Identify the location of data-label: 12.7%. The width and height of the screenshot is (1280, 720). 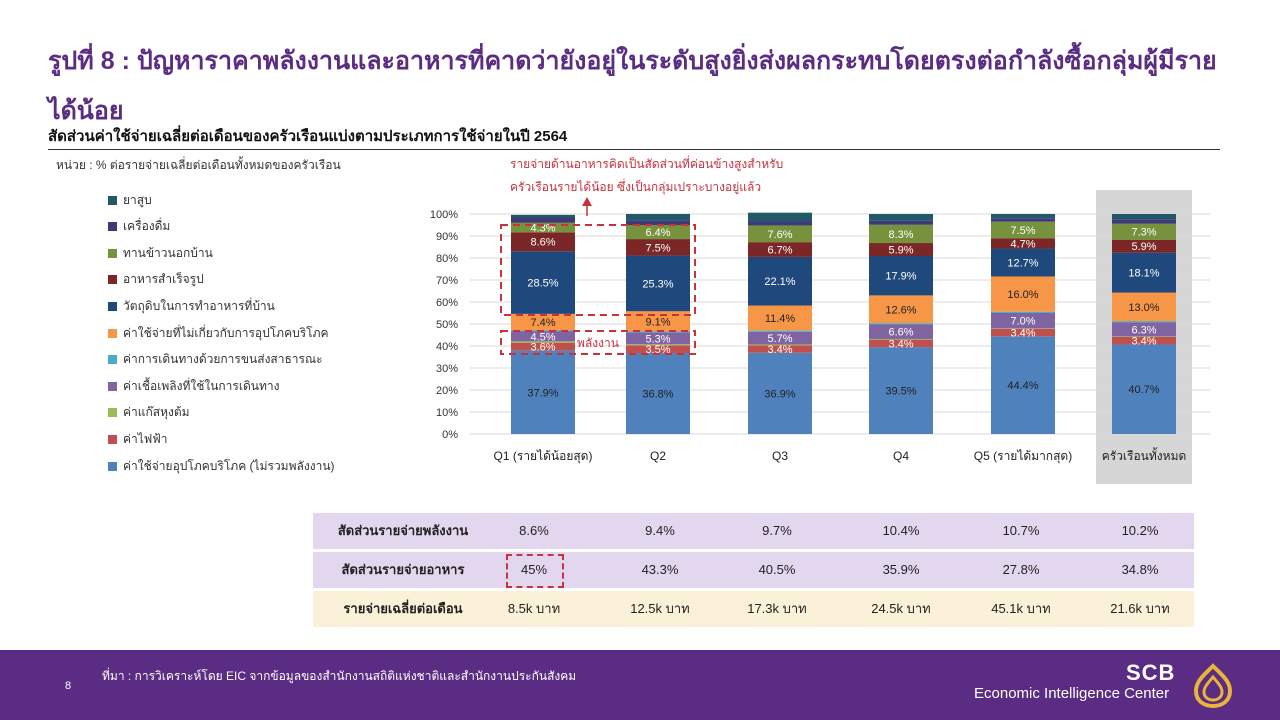
(1022, 264).